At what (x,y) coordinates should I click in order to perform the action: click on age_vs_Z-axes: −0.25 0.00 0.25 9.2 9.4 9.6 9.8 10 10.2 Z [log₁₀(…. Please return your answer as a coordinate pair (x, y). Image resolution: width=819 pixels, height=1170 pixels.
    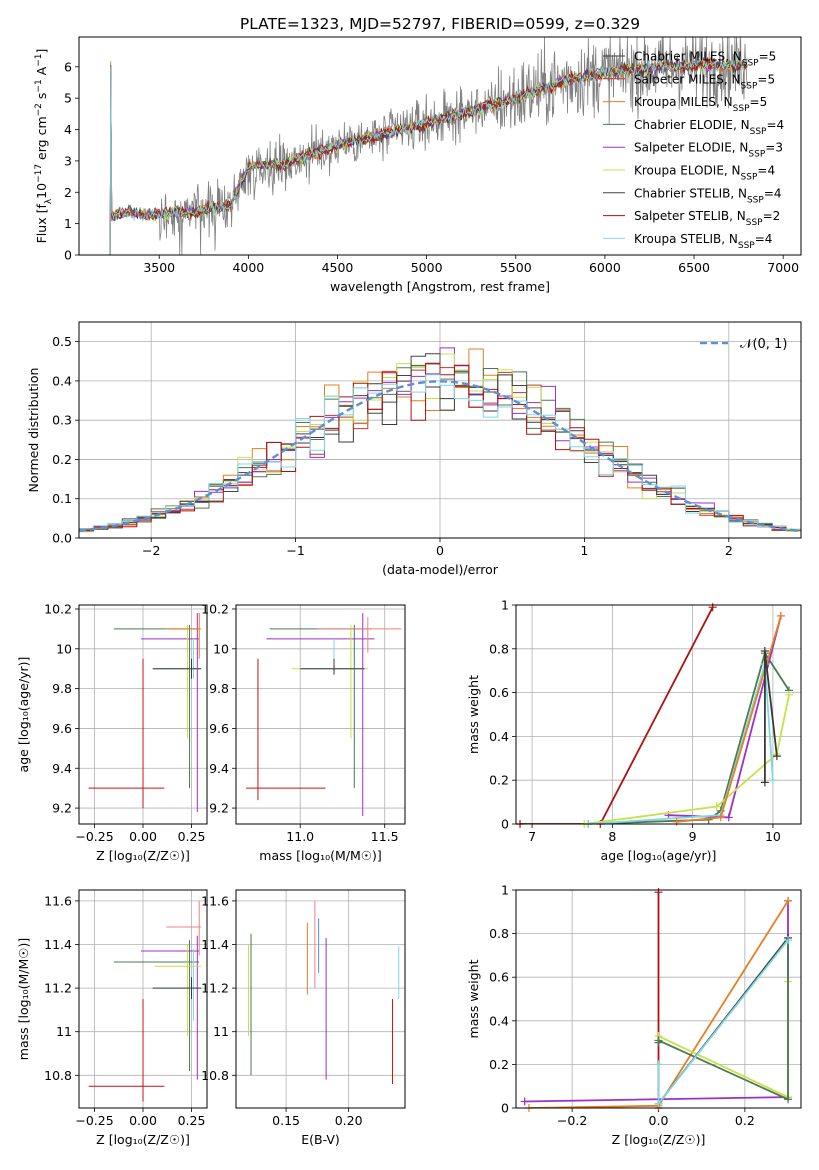
    Looking at the image, I should click on (111, 732).